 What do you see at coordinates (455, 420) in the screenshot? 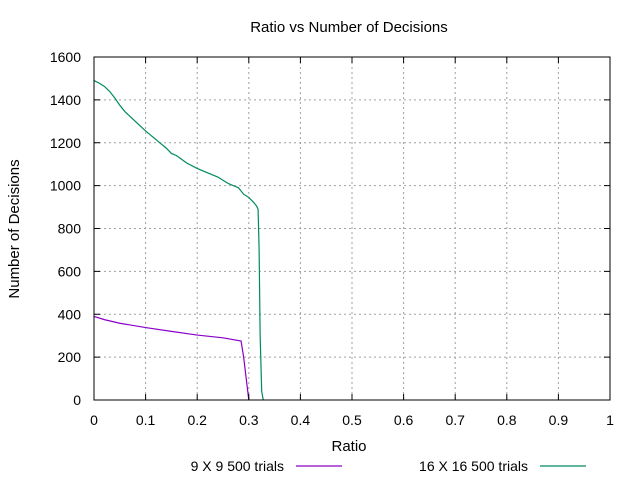
I see `x-tick-label: 0.7` at bounding box center [455, 420].